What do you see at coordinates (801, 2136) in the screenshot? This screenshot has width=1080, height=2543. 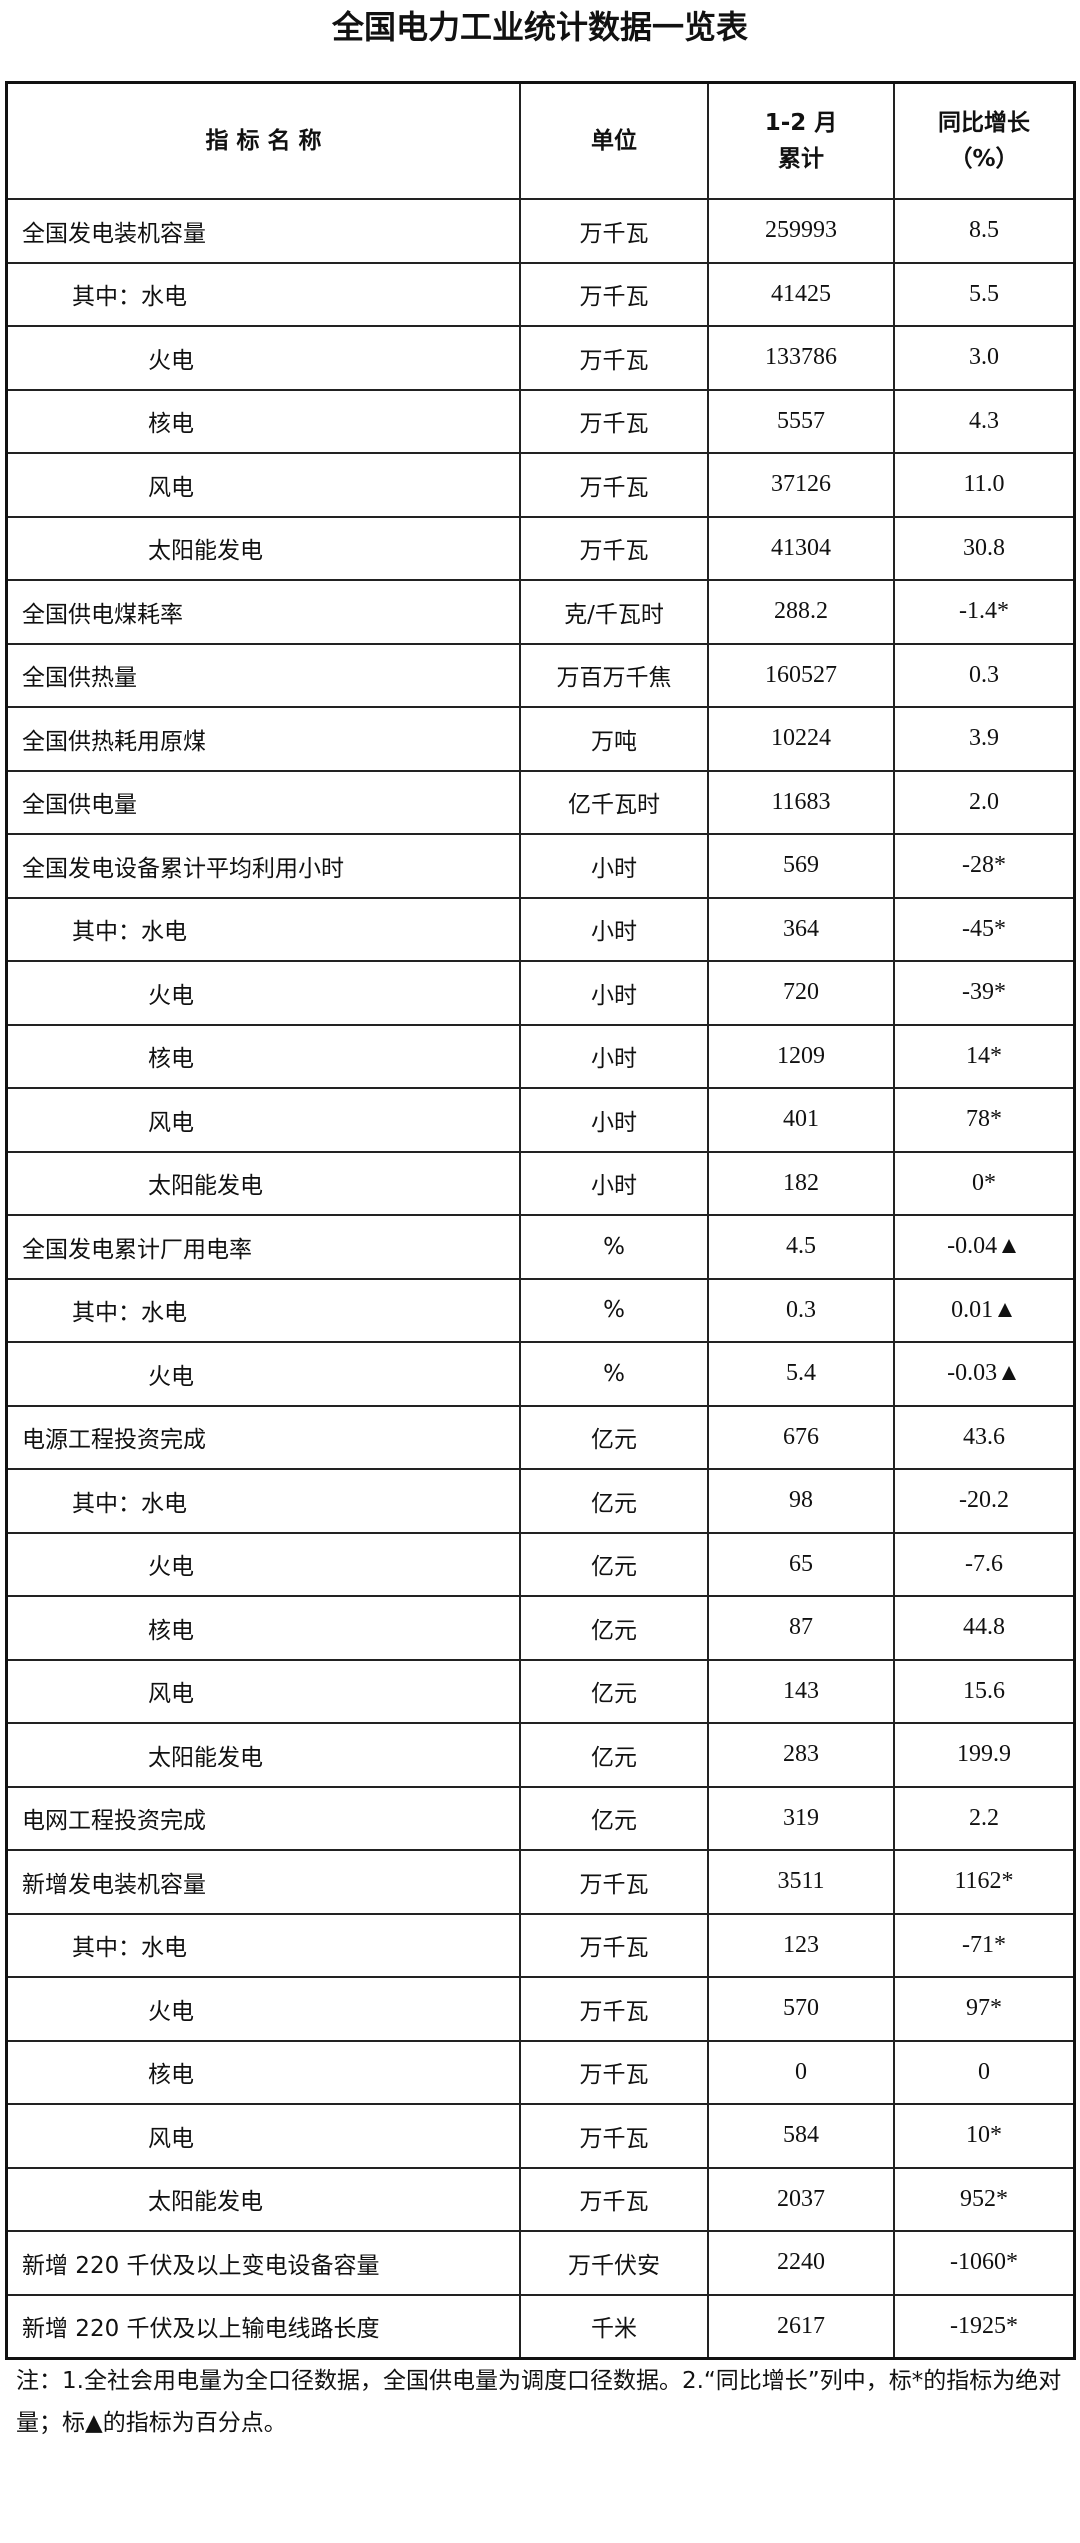 I see `cumulative-value: 584` at bounding box center [801, 2136].